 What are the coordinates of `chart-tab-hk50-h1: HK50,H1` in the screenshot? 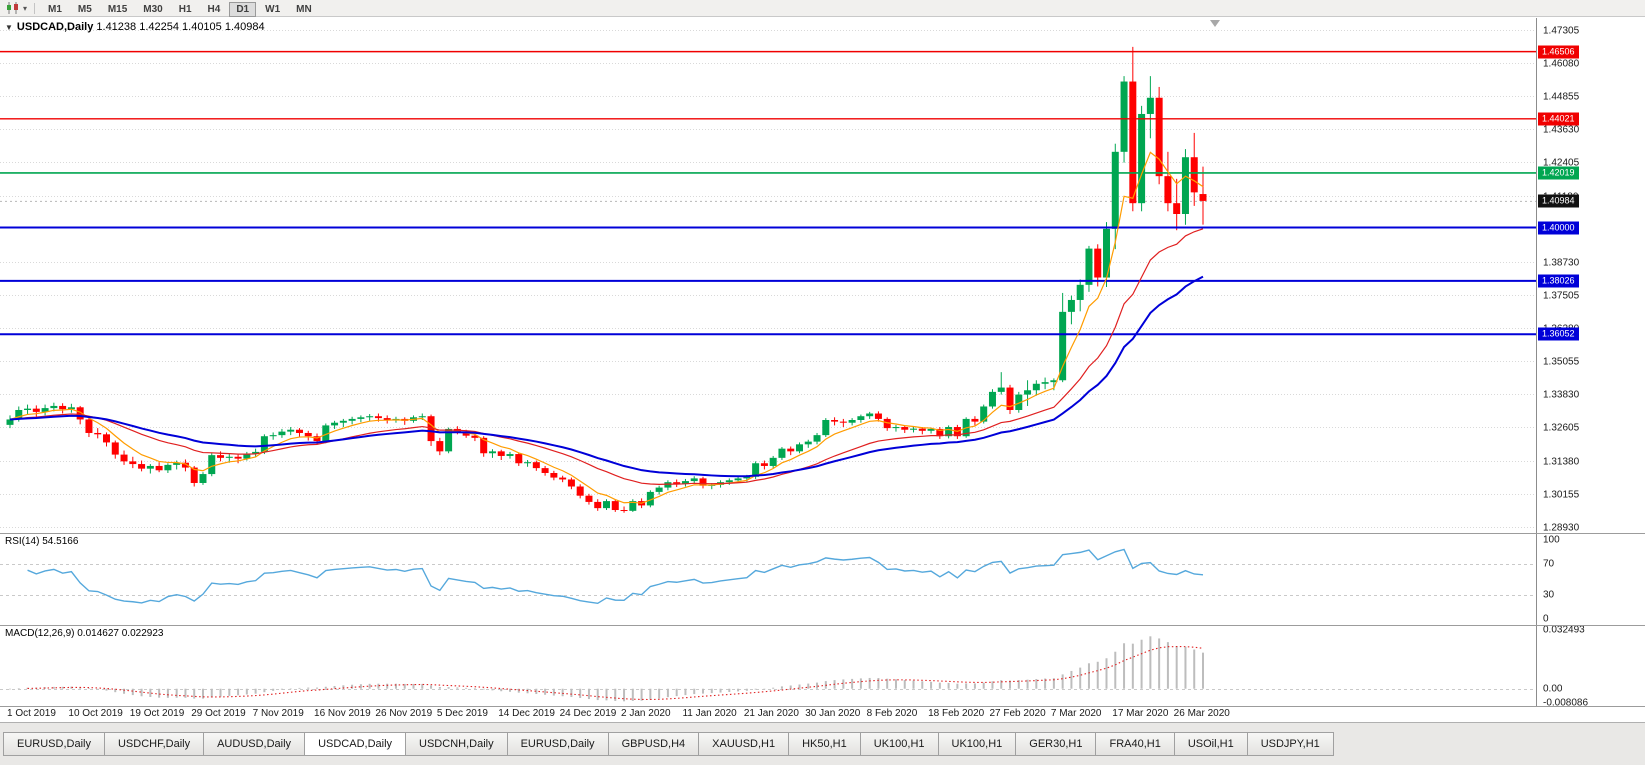 It's located at (824, 744).